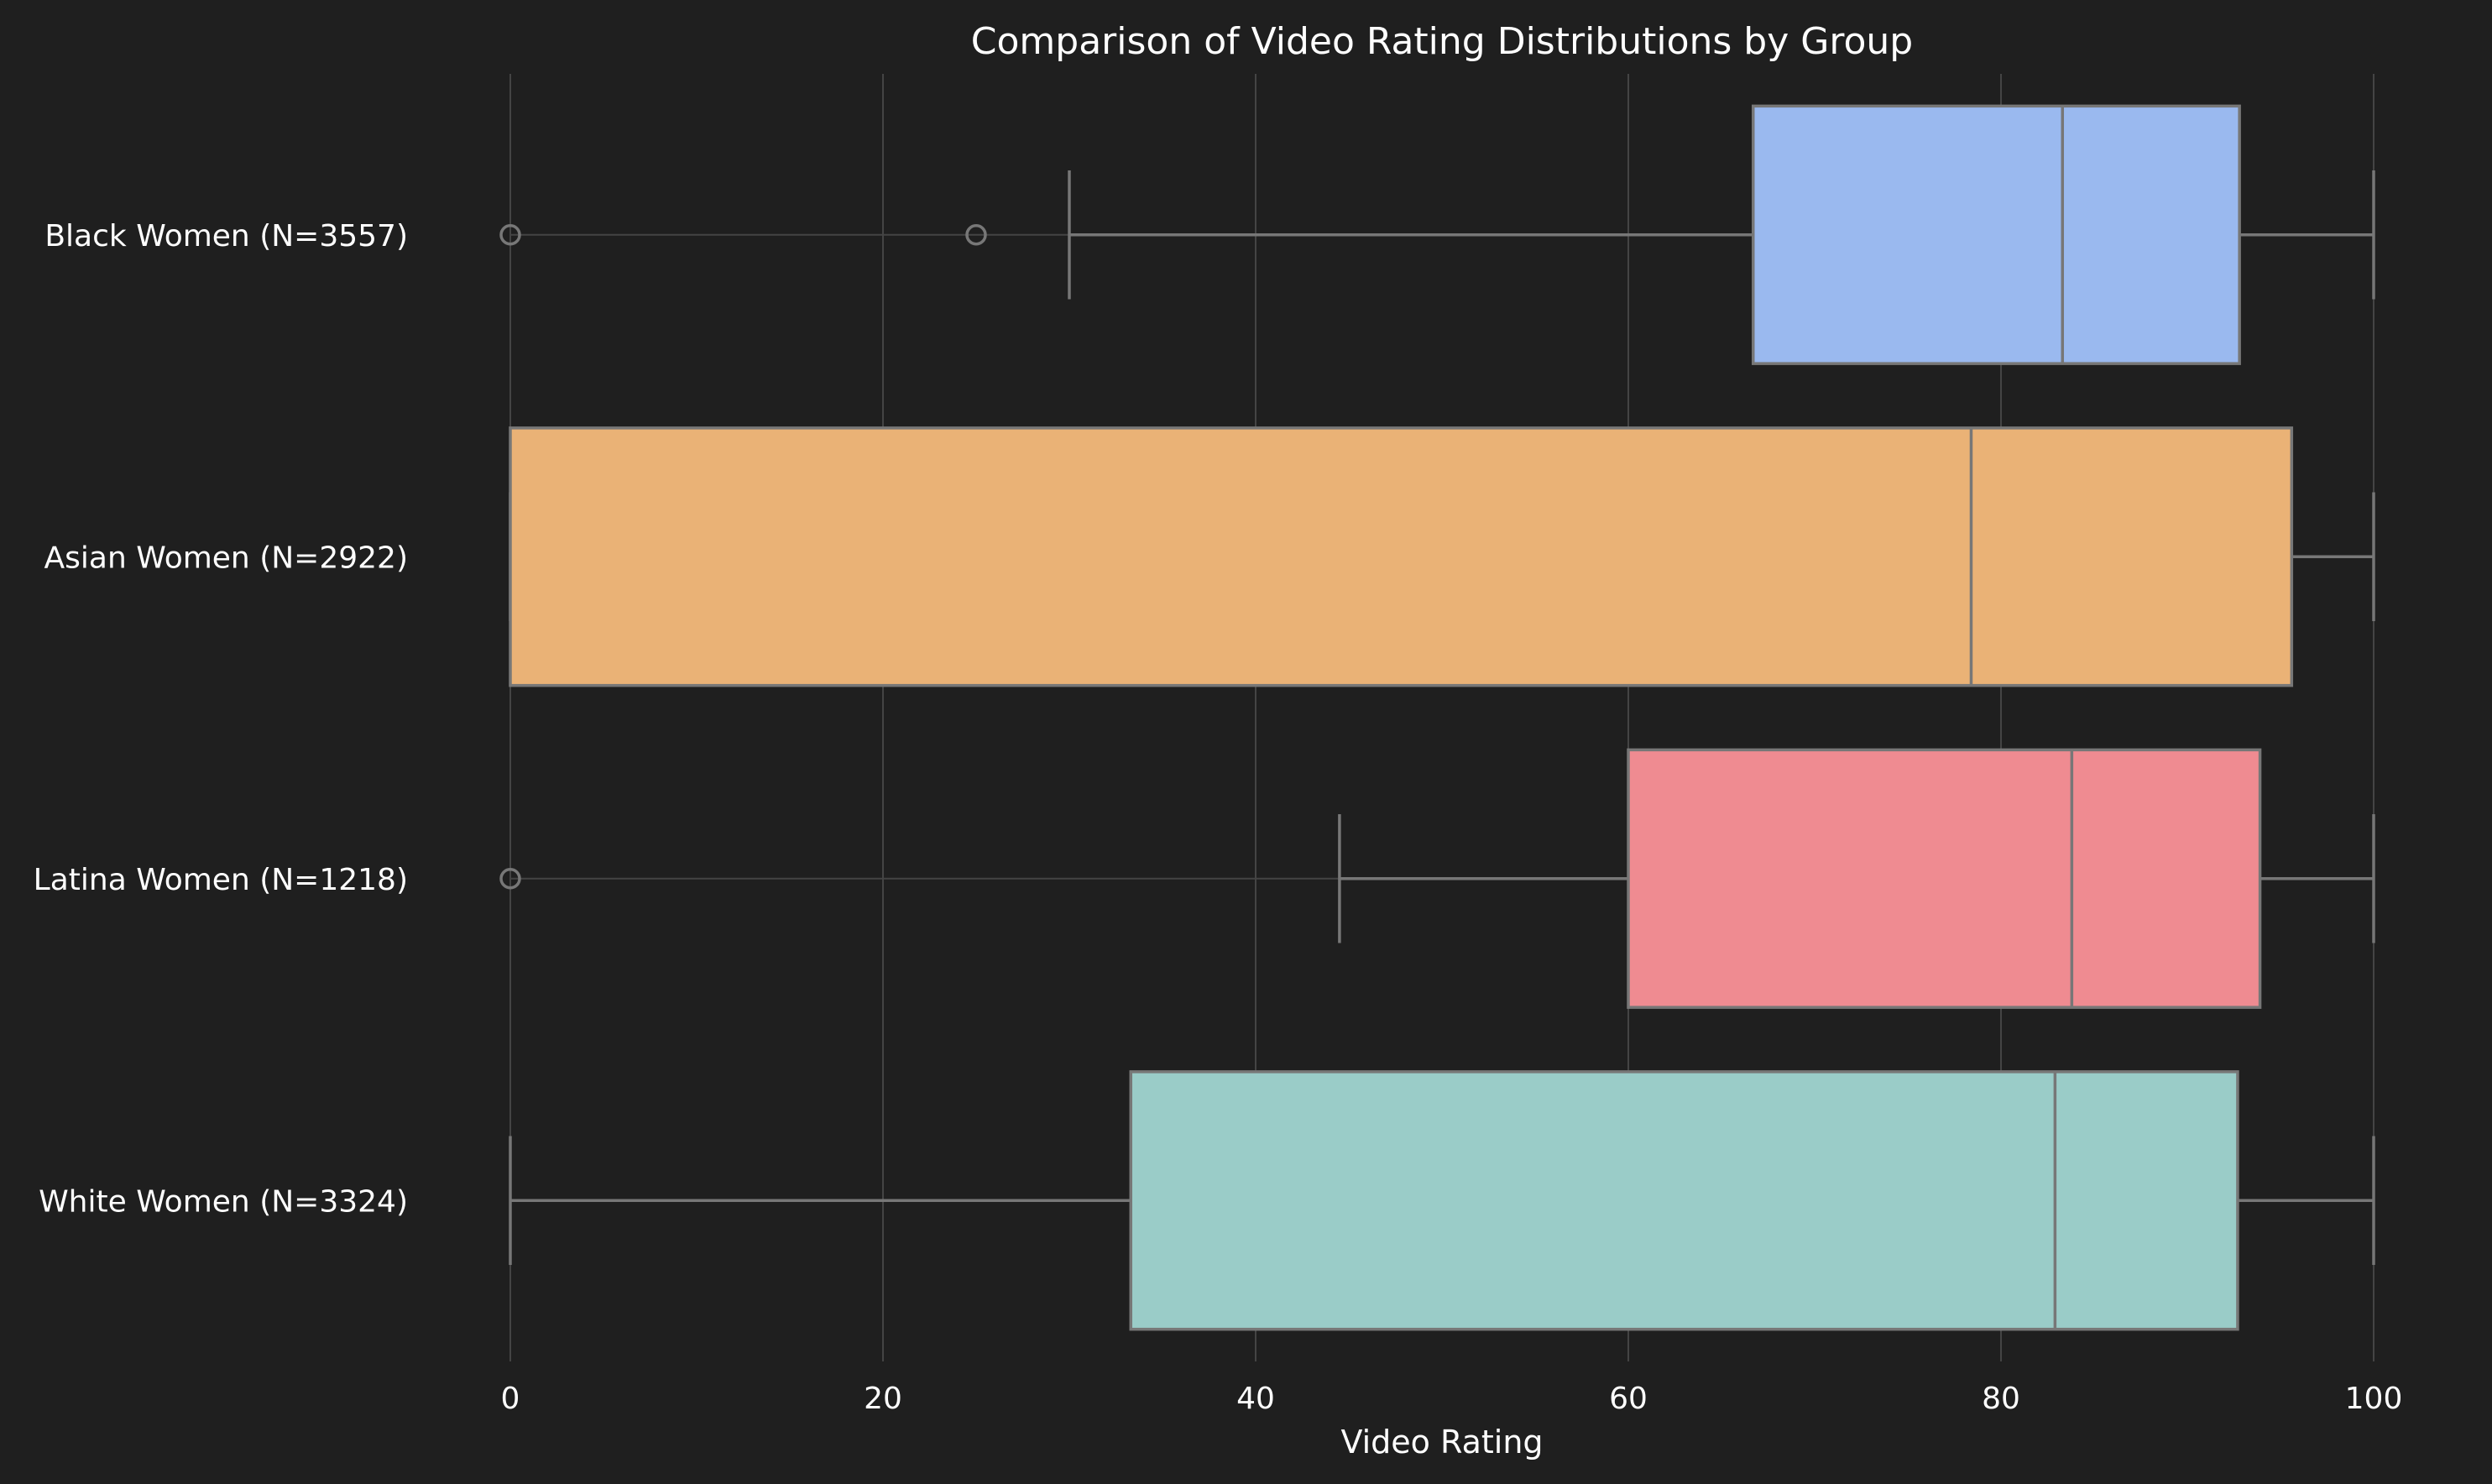  I want to click on y-tick-label: Latina Women (N=1218), so click(221, 880).